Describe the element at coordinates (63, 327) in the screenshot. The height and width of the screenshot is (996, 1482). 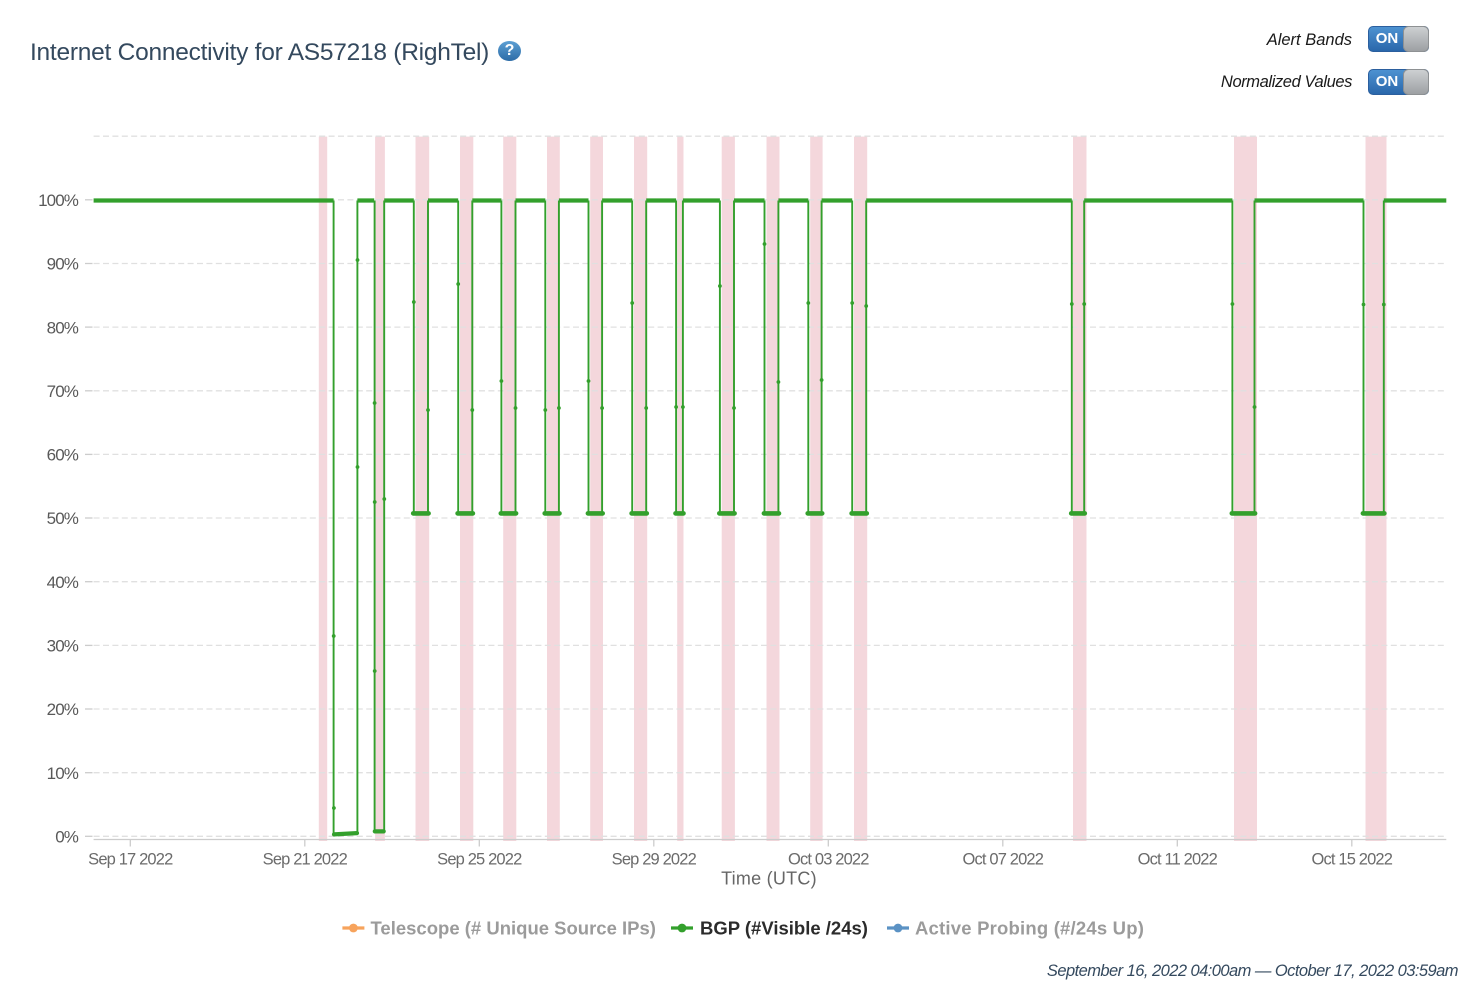
I see `svg-text: 80%` at that location.